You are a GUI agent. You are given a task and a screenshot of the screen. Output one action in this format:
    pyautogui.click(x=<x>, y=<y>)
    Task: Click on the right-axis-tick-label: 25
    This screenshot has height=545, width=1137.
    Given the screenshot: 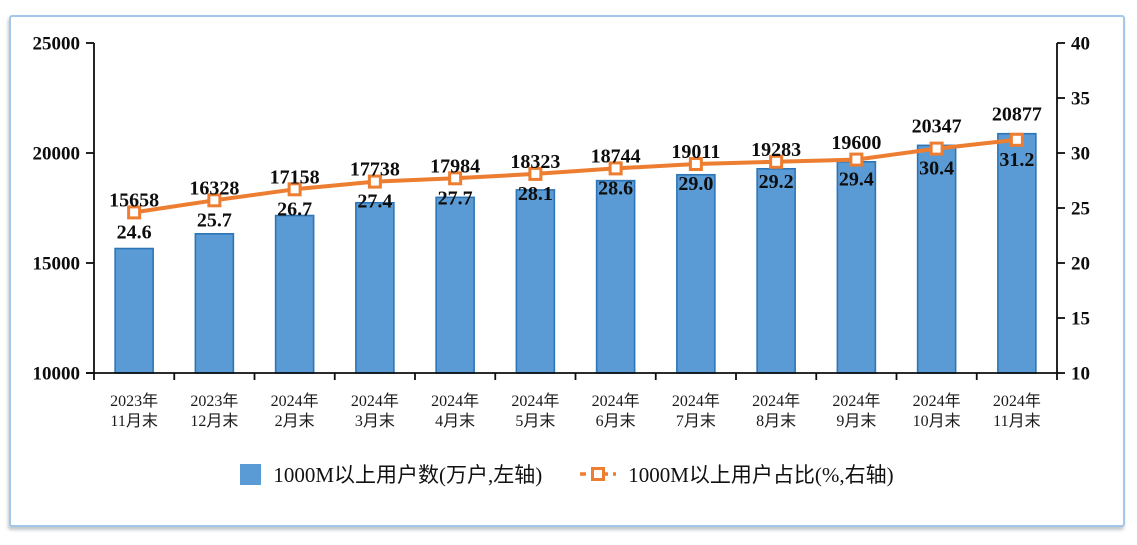 What is the action you would take?
    pyautogui.click(x=1080, y=209)
    